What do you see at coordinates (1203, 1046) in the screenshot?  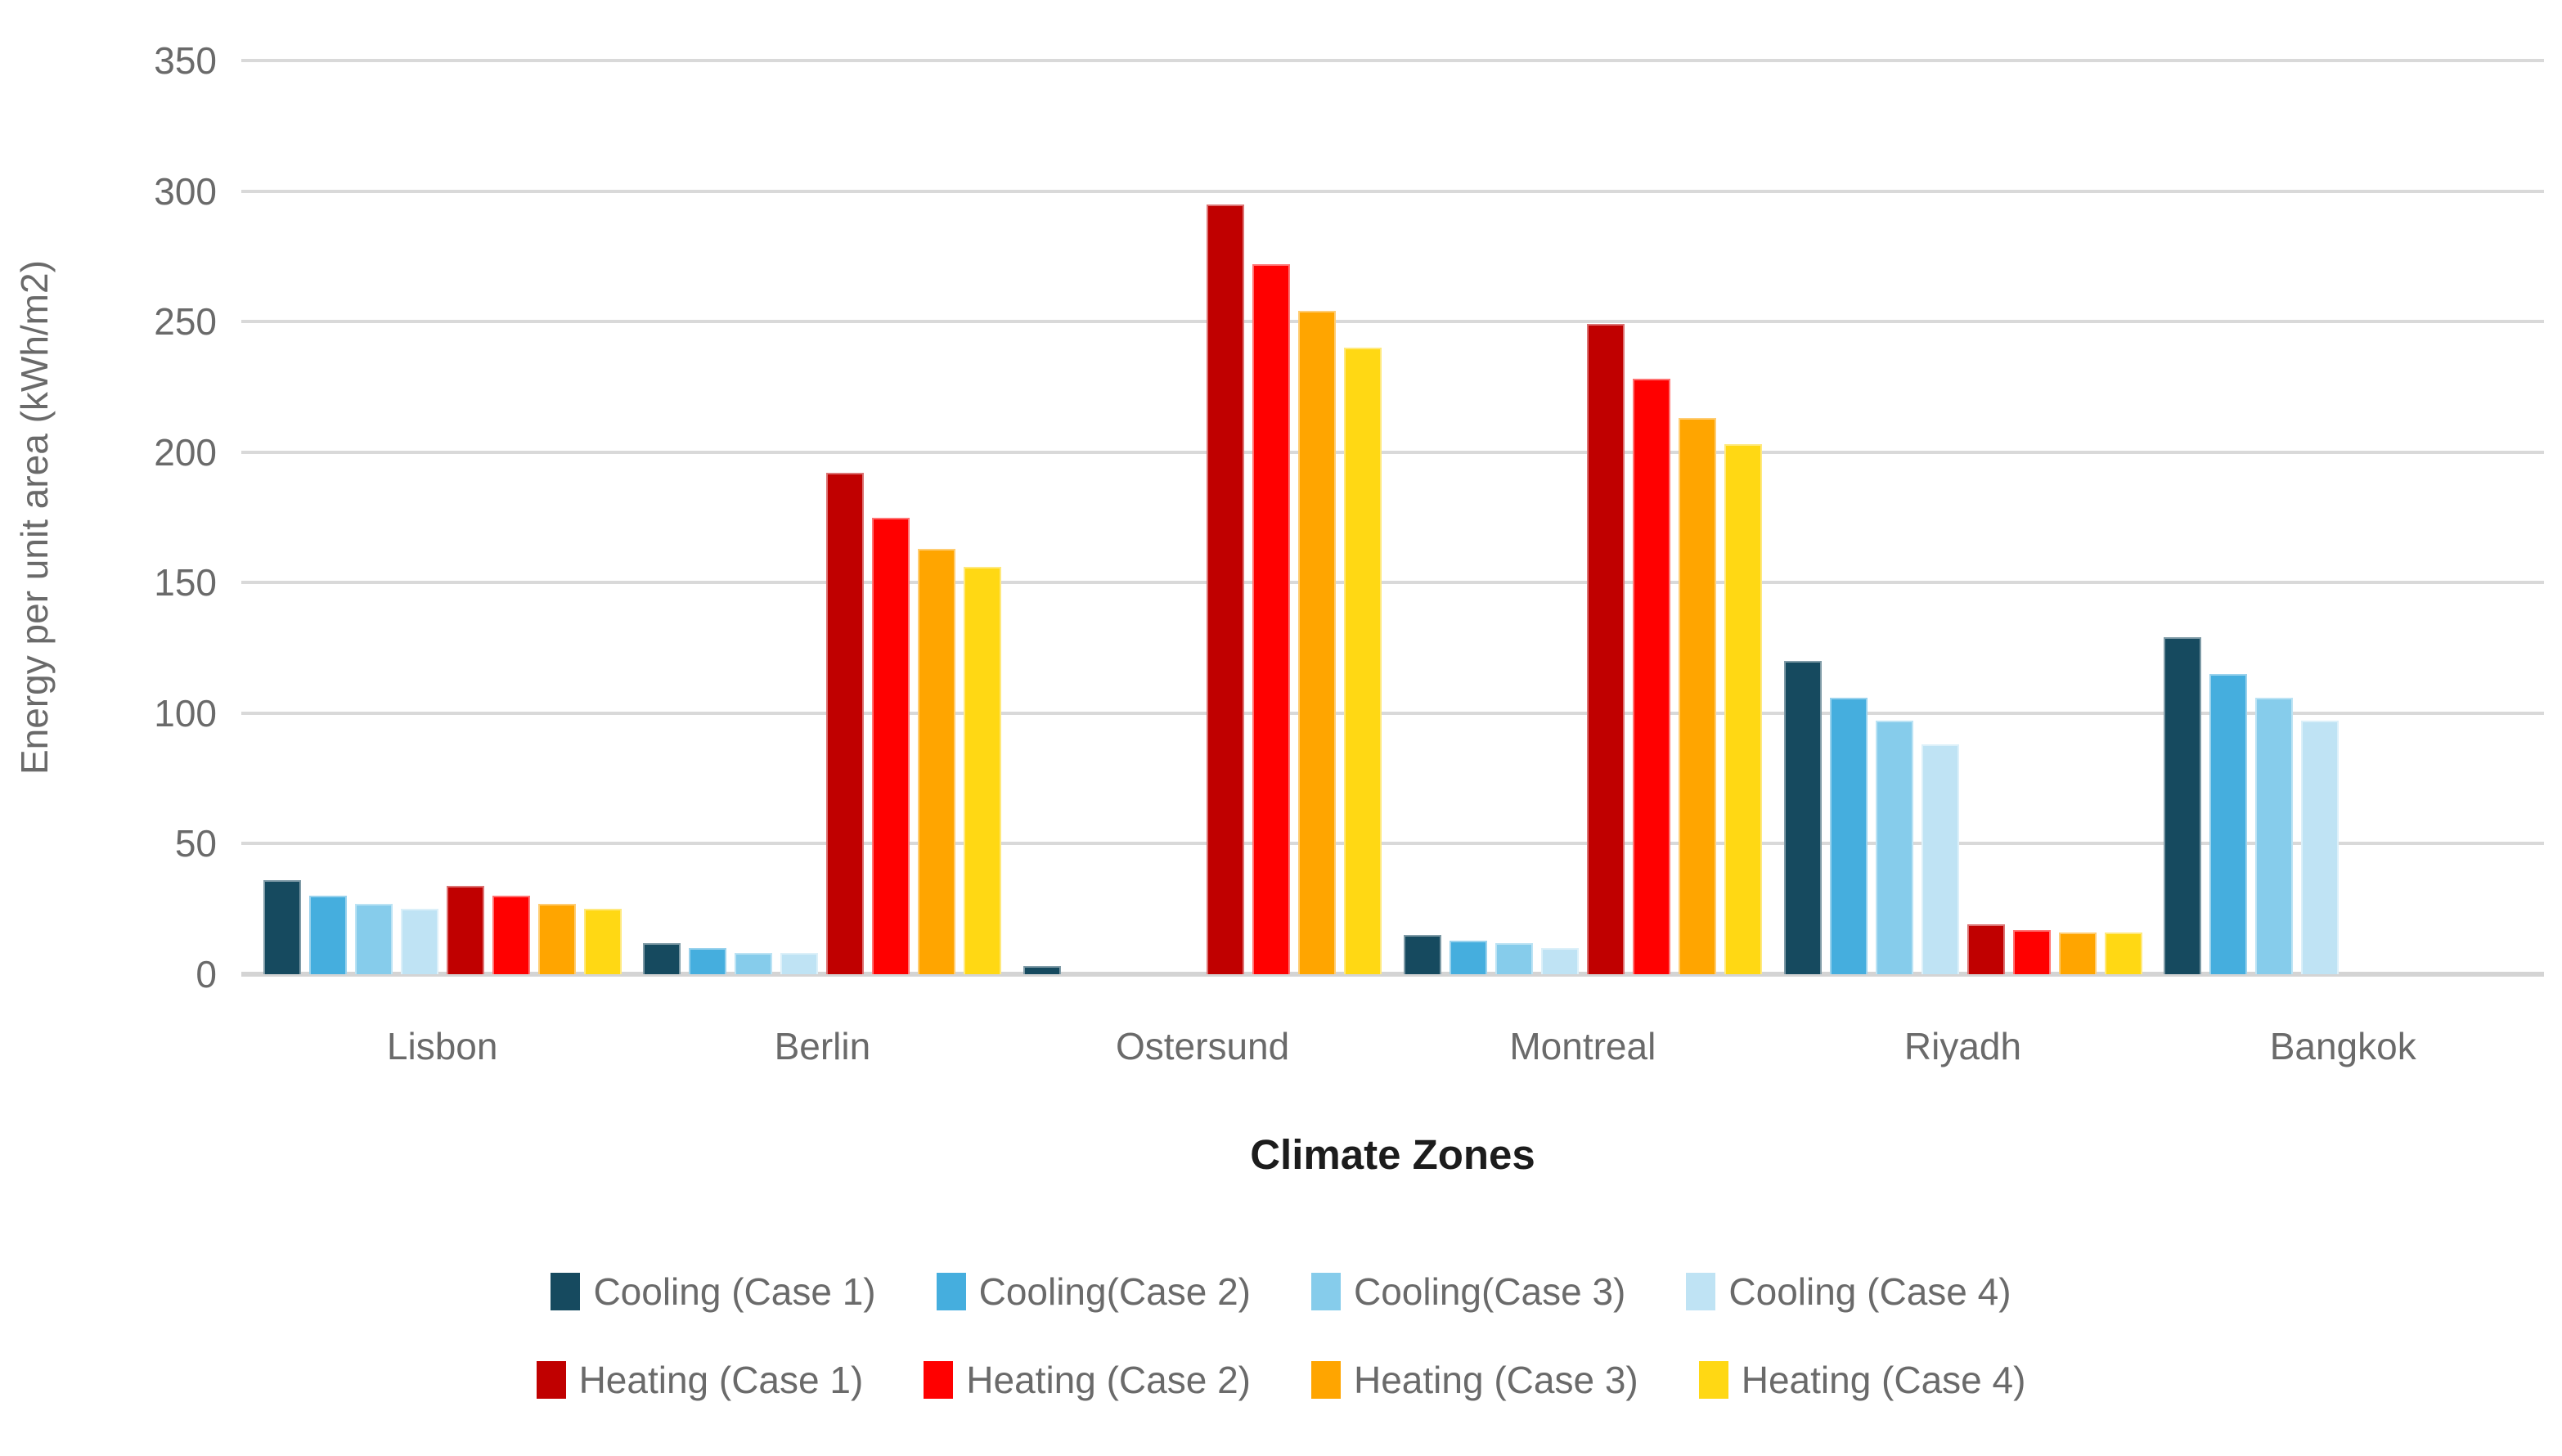 I see `x-category-label-ostersund: Ostersund` at bounding box center [1203, 1046].